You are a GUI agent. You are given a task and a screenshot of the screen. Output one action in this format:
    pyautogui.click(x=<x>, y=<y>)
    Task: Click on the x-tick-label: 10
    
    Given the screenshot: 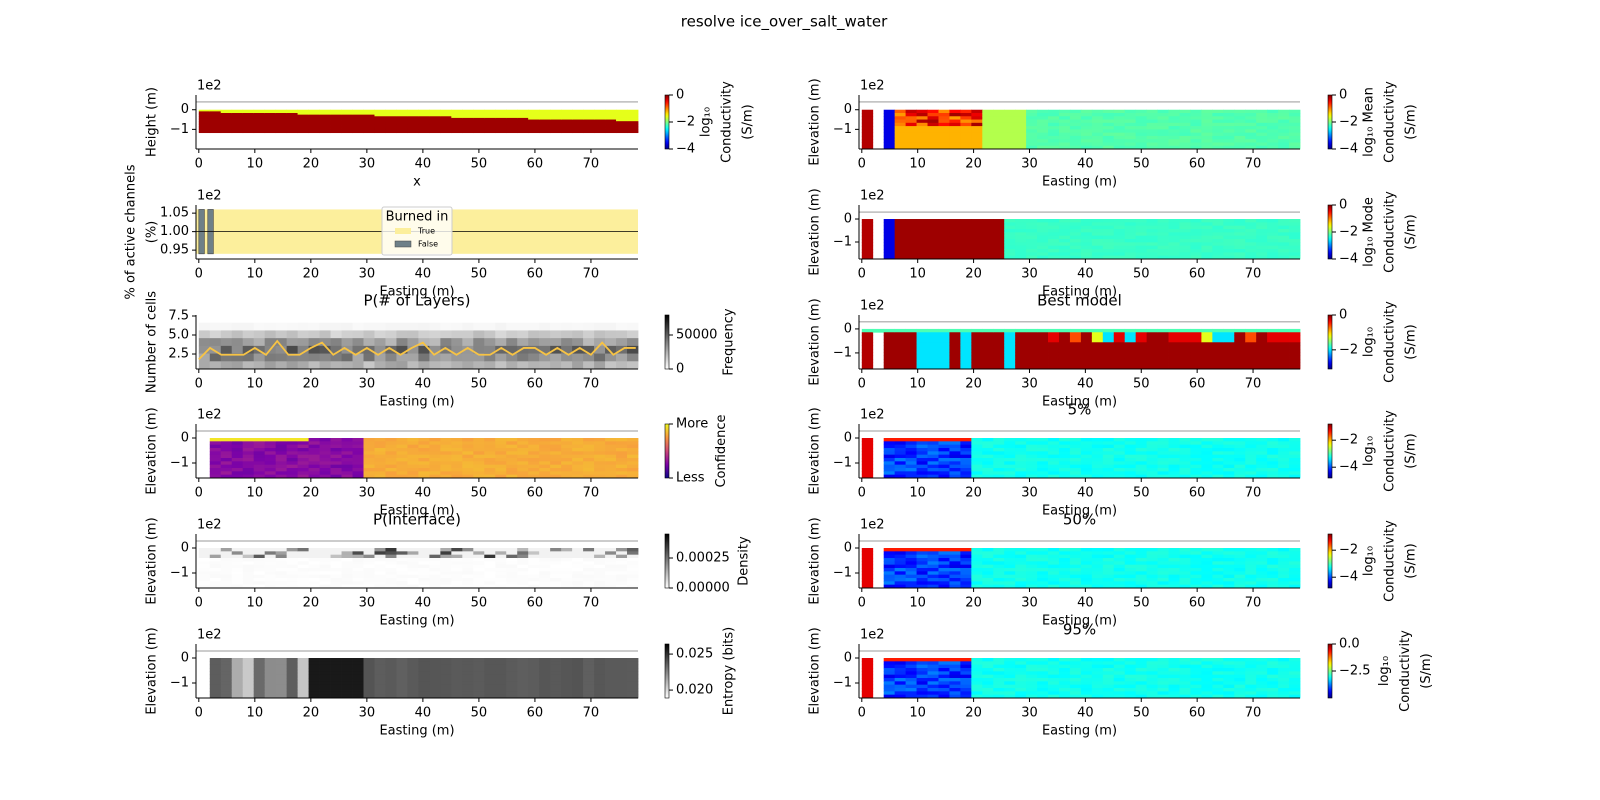 What is the action you would take?
    pyautogui.click(x=255, y=603)
    